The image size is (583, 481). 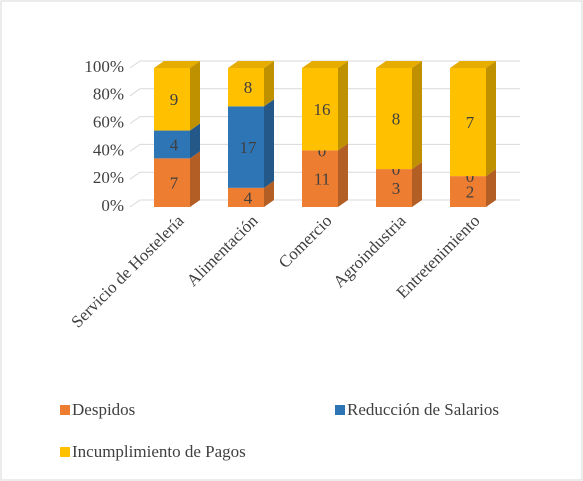 What do you see at coordinates (108, 122) in the screenshot?
I see `y-tick-label: 60%` at bounding box center [108, 122].